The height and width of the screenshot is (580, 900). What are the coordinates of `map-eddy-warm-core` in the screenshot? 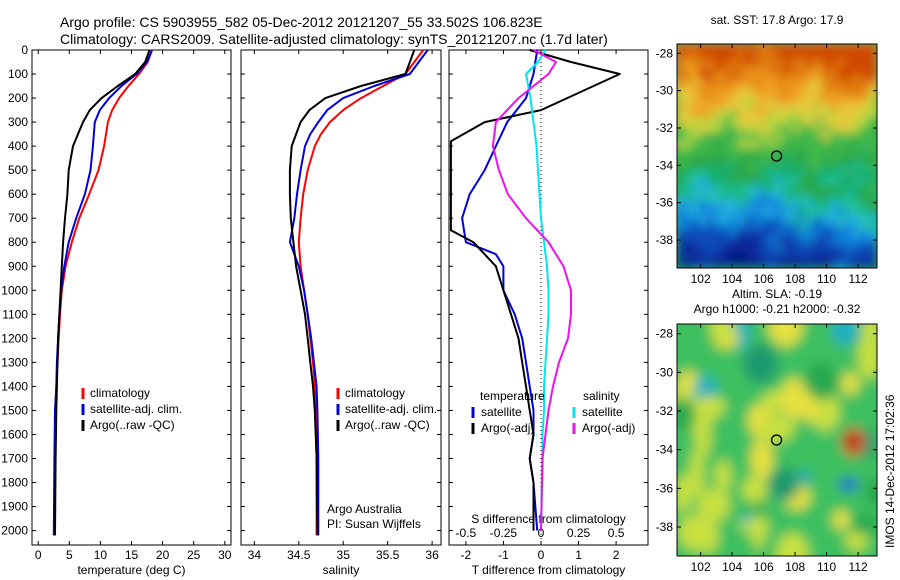 It's located at (850, 440).